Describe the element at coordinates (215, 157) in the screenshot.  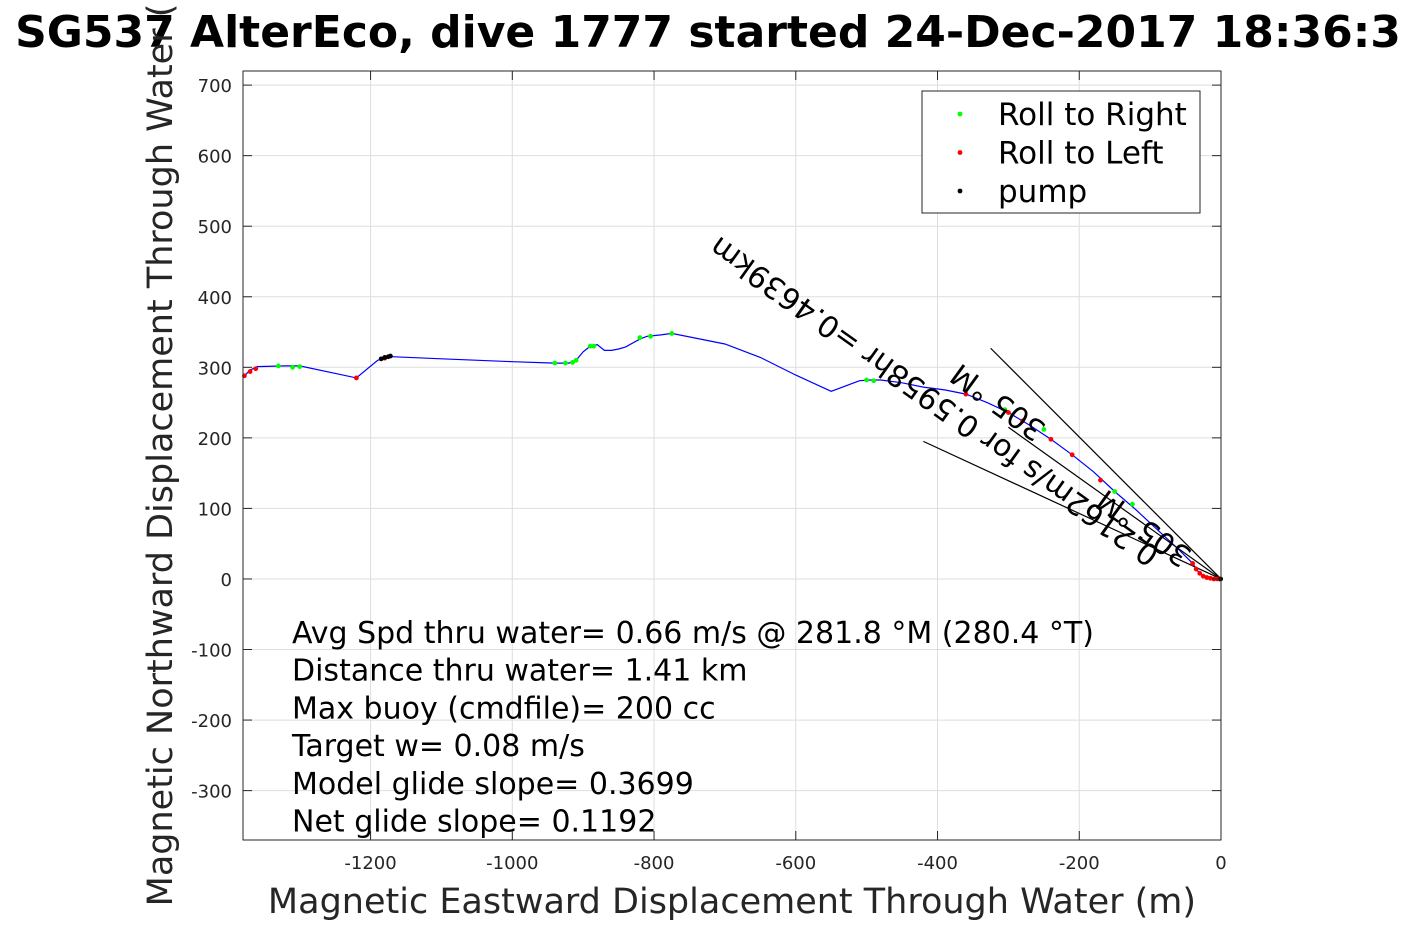
I see `y-tick-label: 600` at that location.